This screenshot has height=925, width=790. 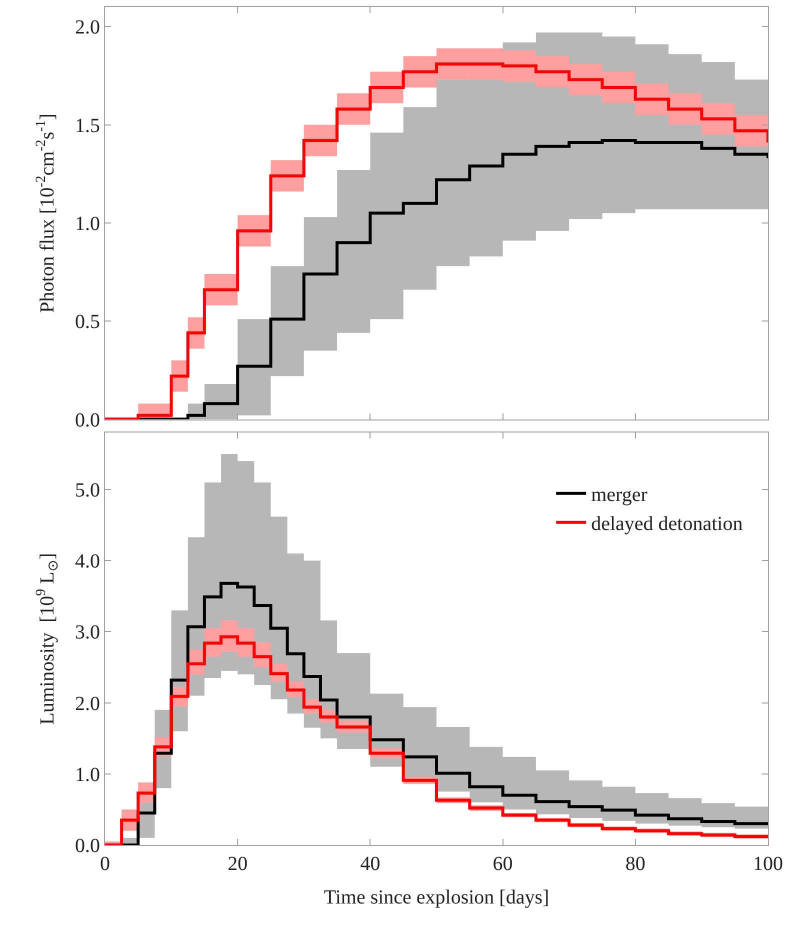 What do you see at coordinates (87, 561) in the screenshot?
I see `y-tick-label: 4.0` at bounding box center [87, 561].